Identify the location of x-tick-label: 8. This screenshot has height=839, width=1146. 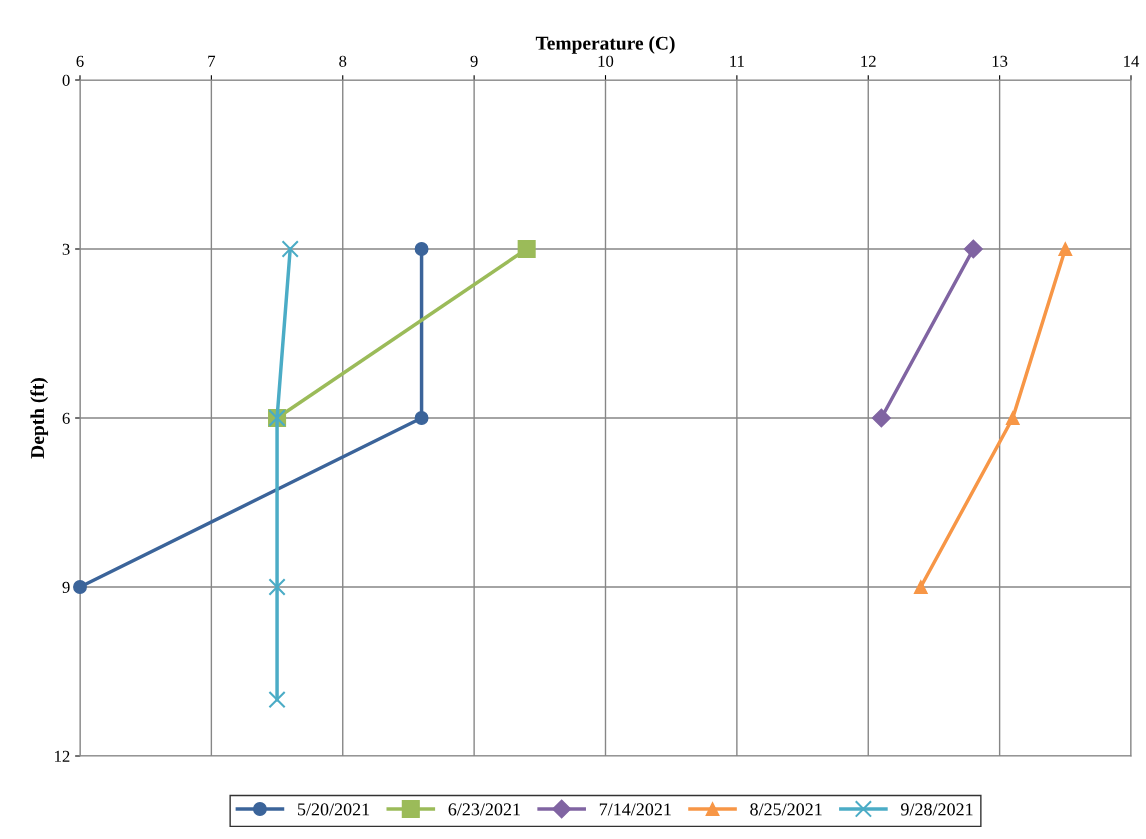
(343, 61).